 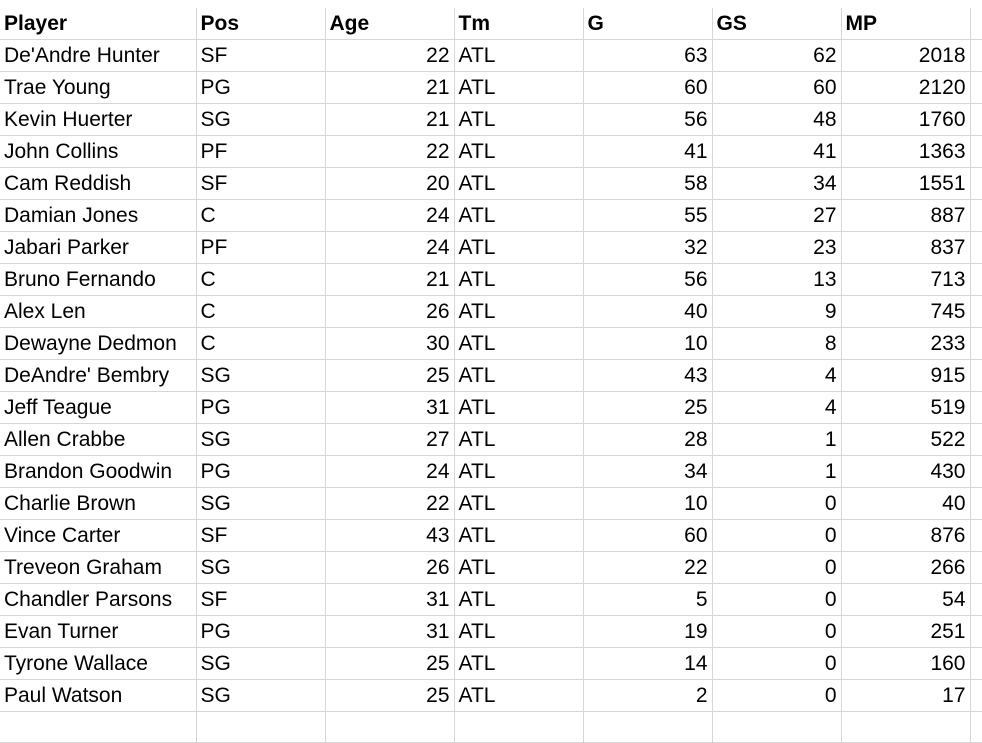 What do you see at coordinates (98, 311) in the screenshot?
I see `cell-player: Alex Len` at bounding box center [98, 311].